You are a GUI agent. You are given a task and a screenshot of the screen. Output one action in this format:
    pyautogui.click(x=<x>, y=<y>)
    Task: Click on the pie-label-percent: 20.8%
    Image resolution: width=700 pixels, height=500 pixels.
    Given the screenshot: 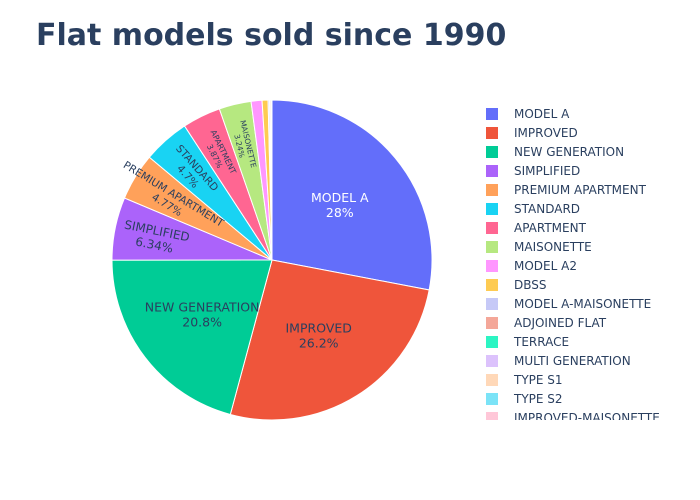 What is the action you would take?
    pyautogui.click(x=202, y=322)
    